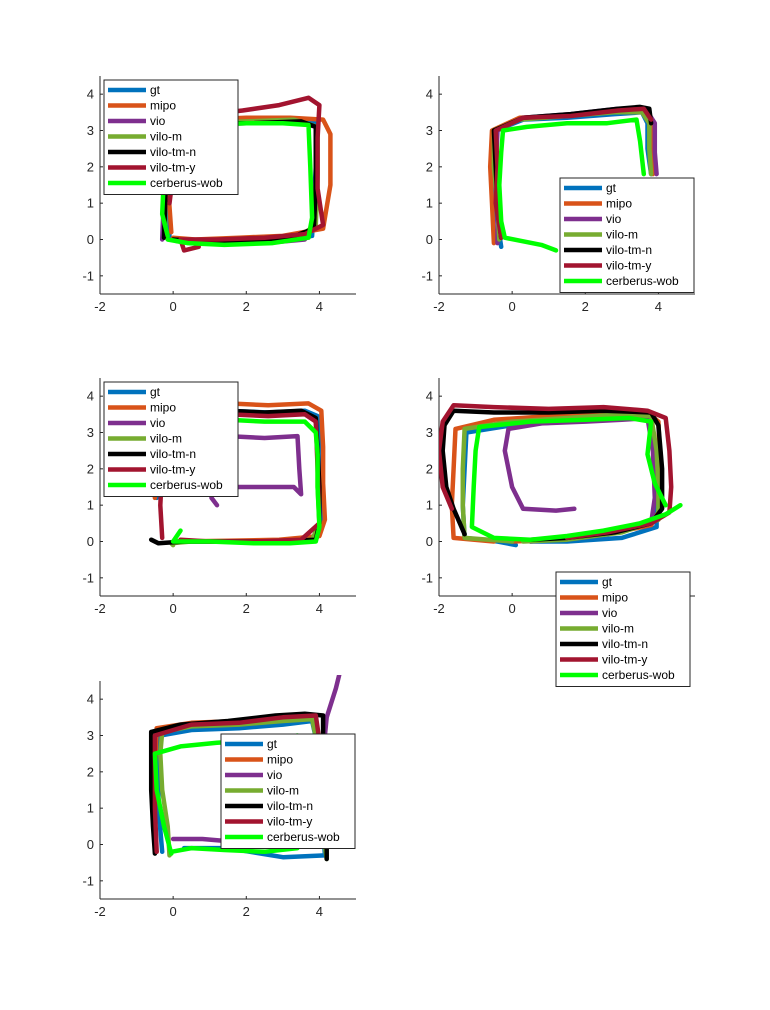  I want to click on series-line-vilo-m, so click(560, 478).